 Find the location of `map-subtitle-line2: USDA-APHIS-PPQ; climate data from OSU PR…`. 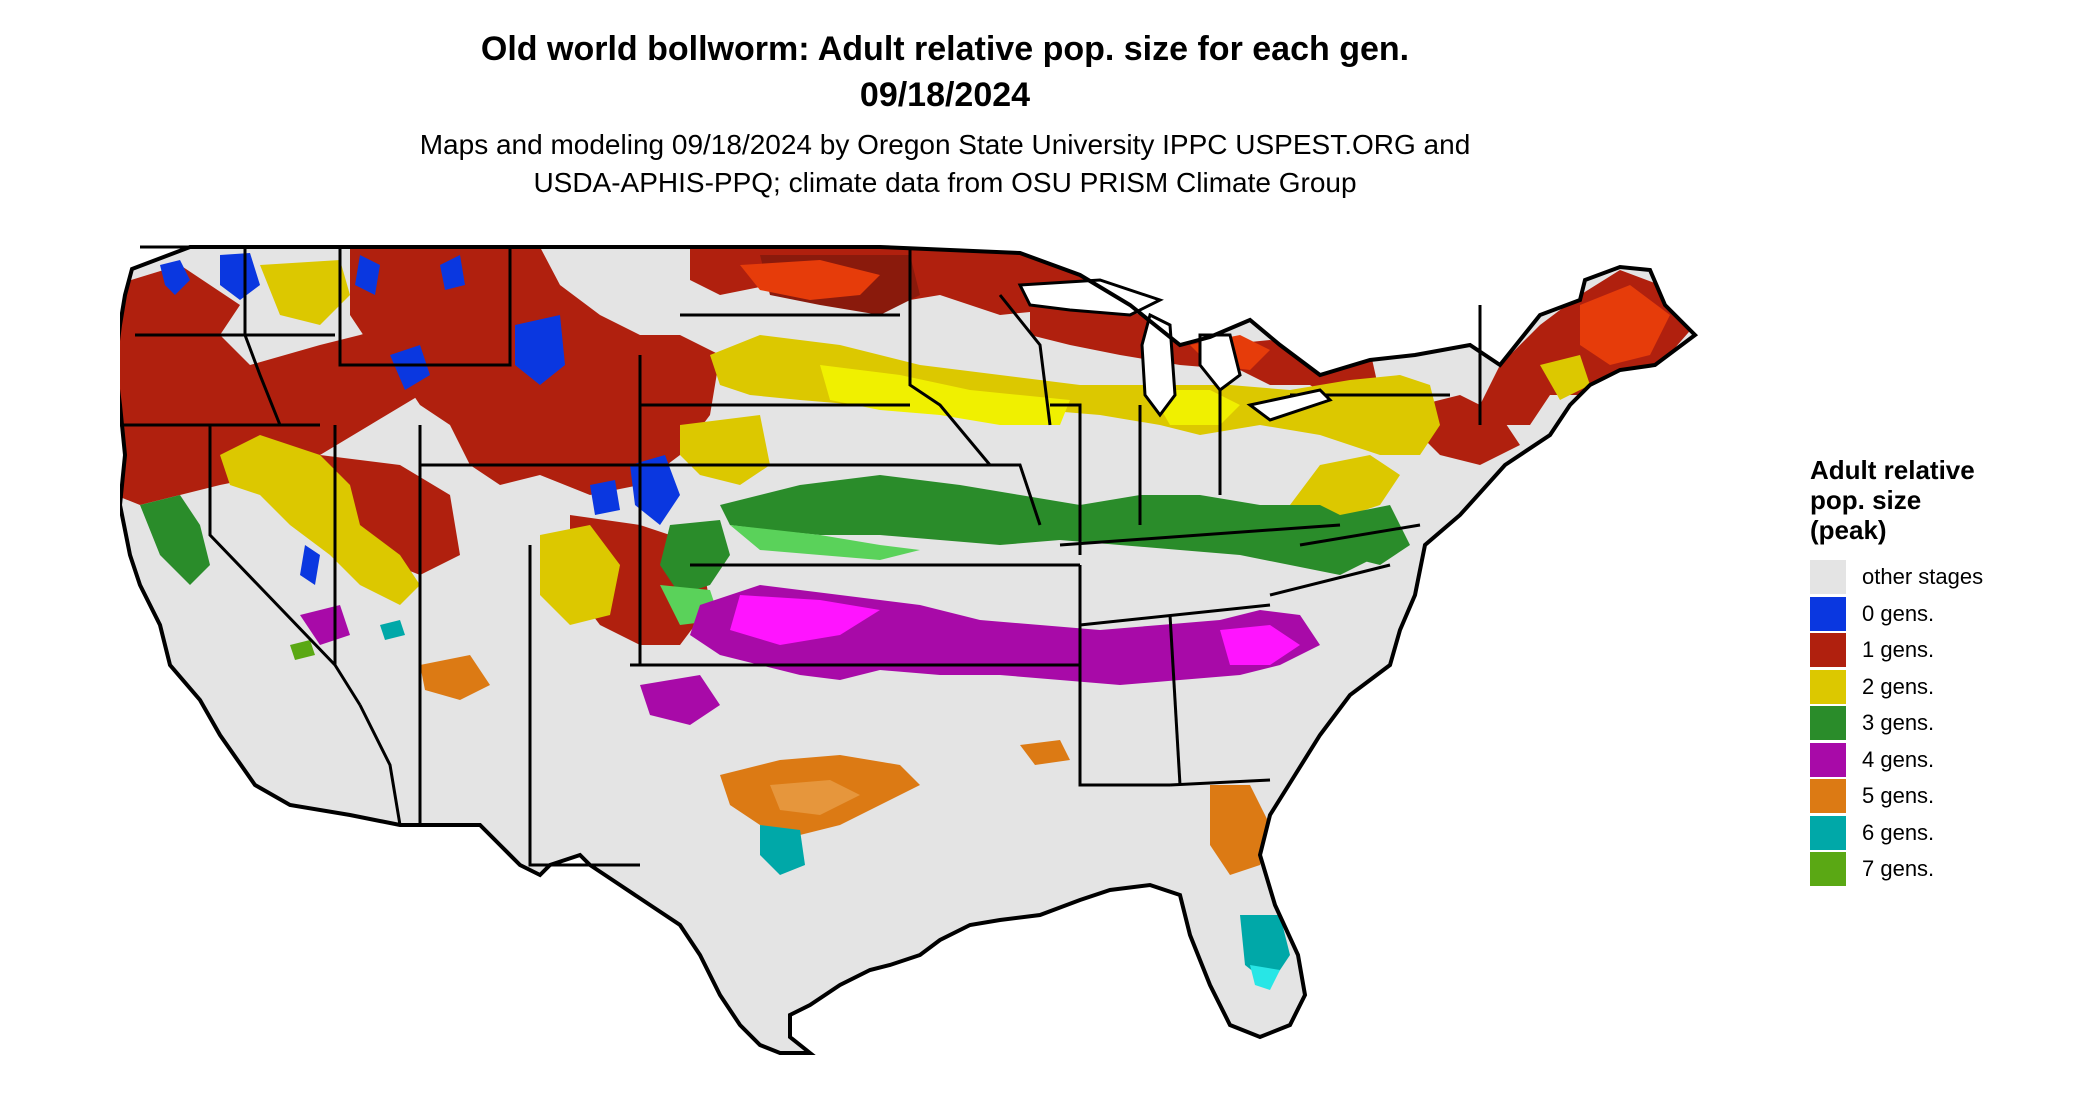

map-subtitle-line2: USDA-APHIS-PPQ; climate data from OSU PR… is located at coordinates (945, 182).